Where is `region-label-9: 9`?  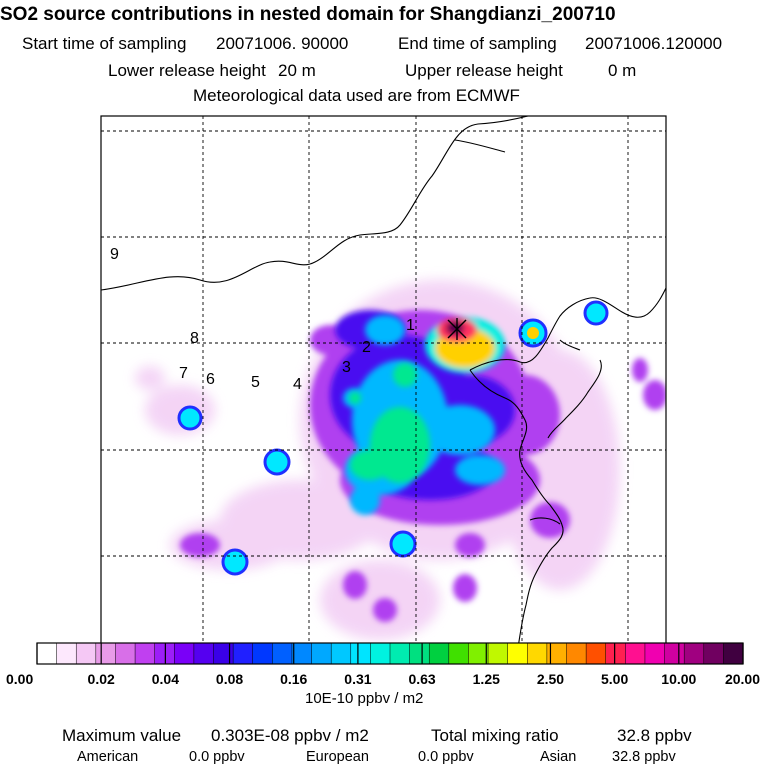 region-label-9: 9 is located at coordinates (114, 254).